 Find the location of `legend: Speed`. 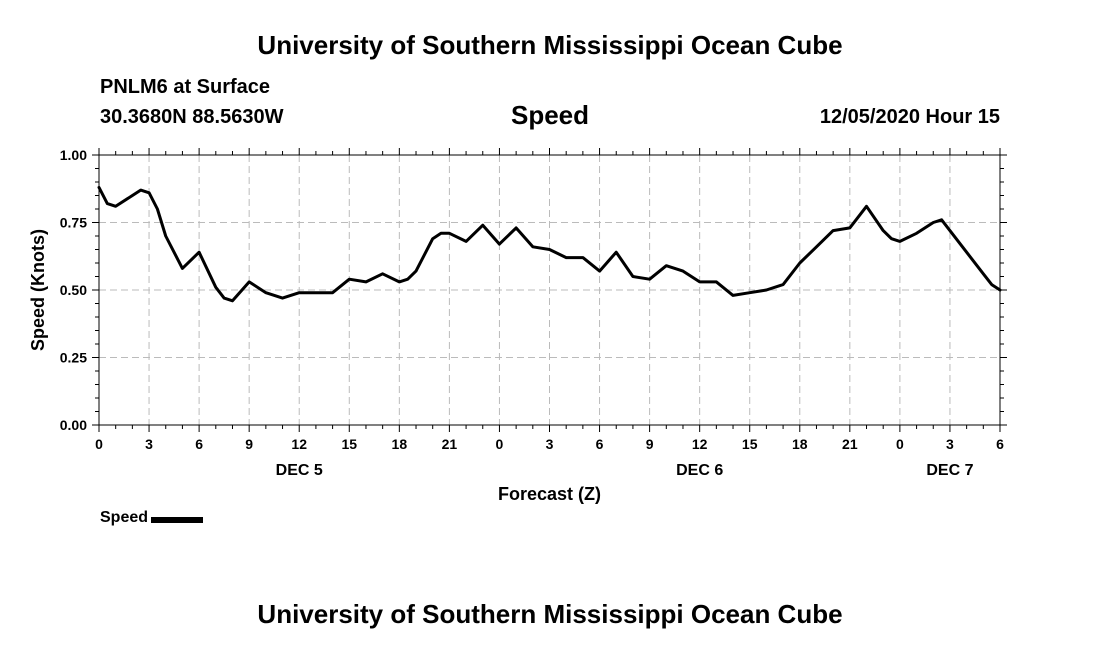

legend: Speed is located at coordinates (152, 518).